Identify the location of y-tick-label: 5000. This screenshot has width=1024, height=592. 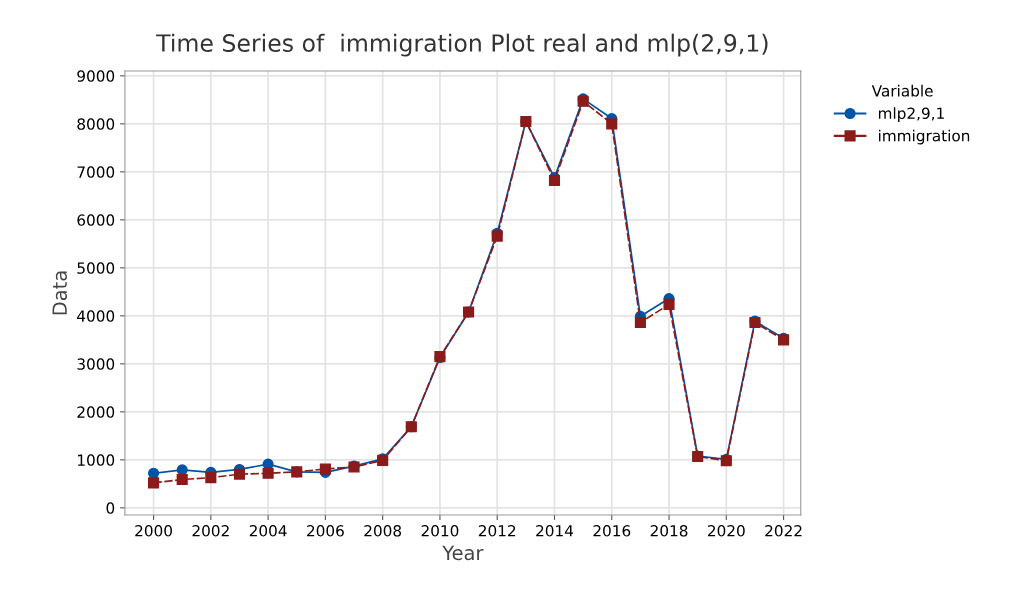
(96, 268).